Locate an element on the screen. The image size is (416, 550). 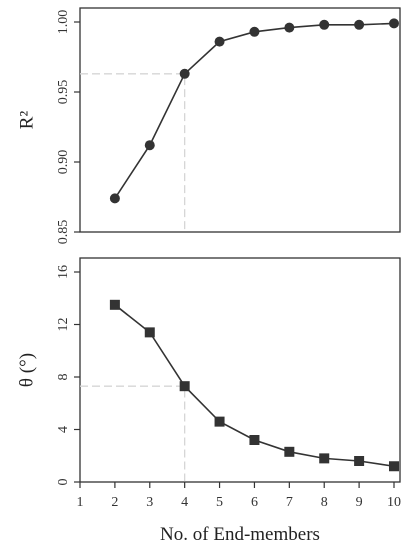
x-tick-label: 2 is located at coordinates (114, 502).